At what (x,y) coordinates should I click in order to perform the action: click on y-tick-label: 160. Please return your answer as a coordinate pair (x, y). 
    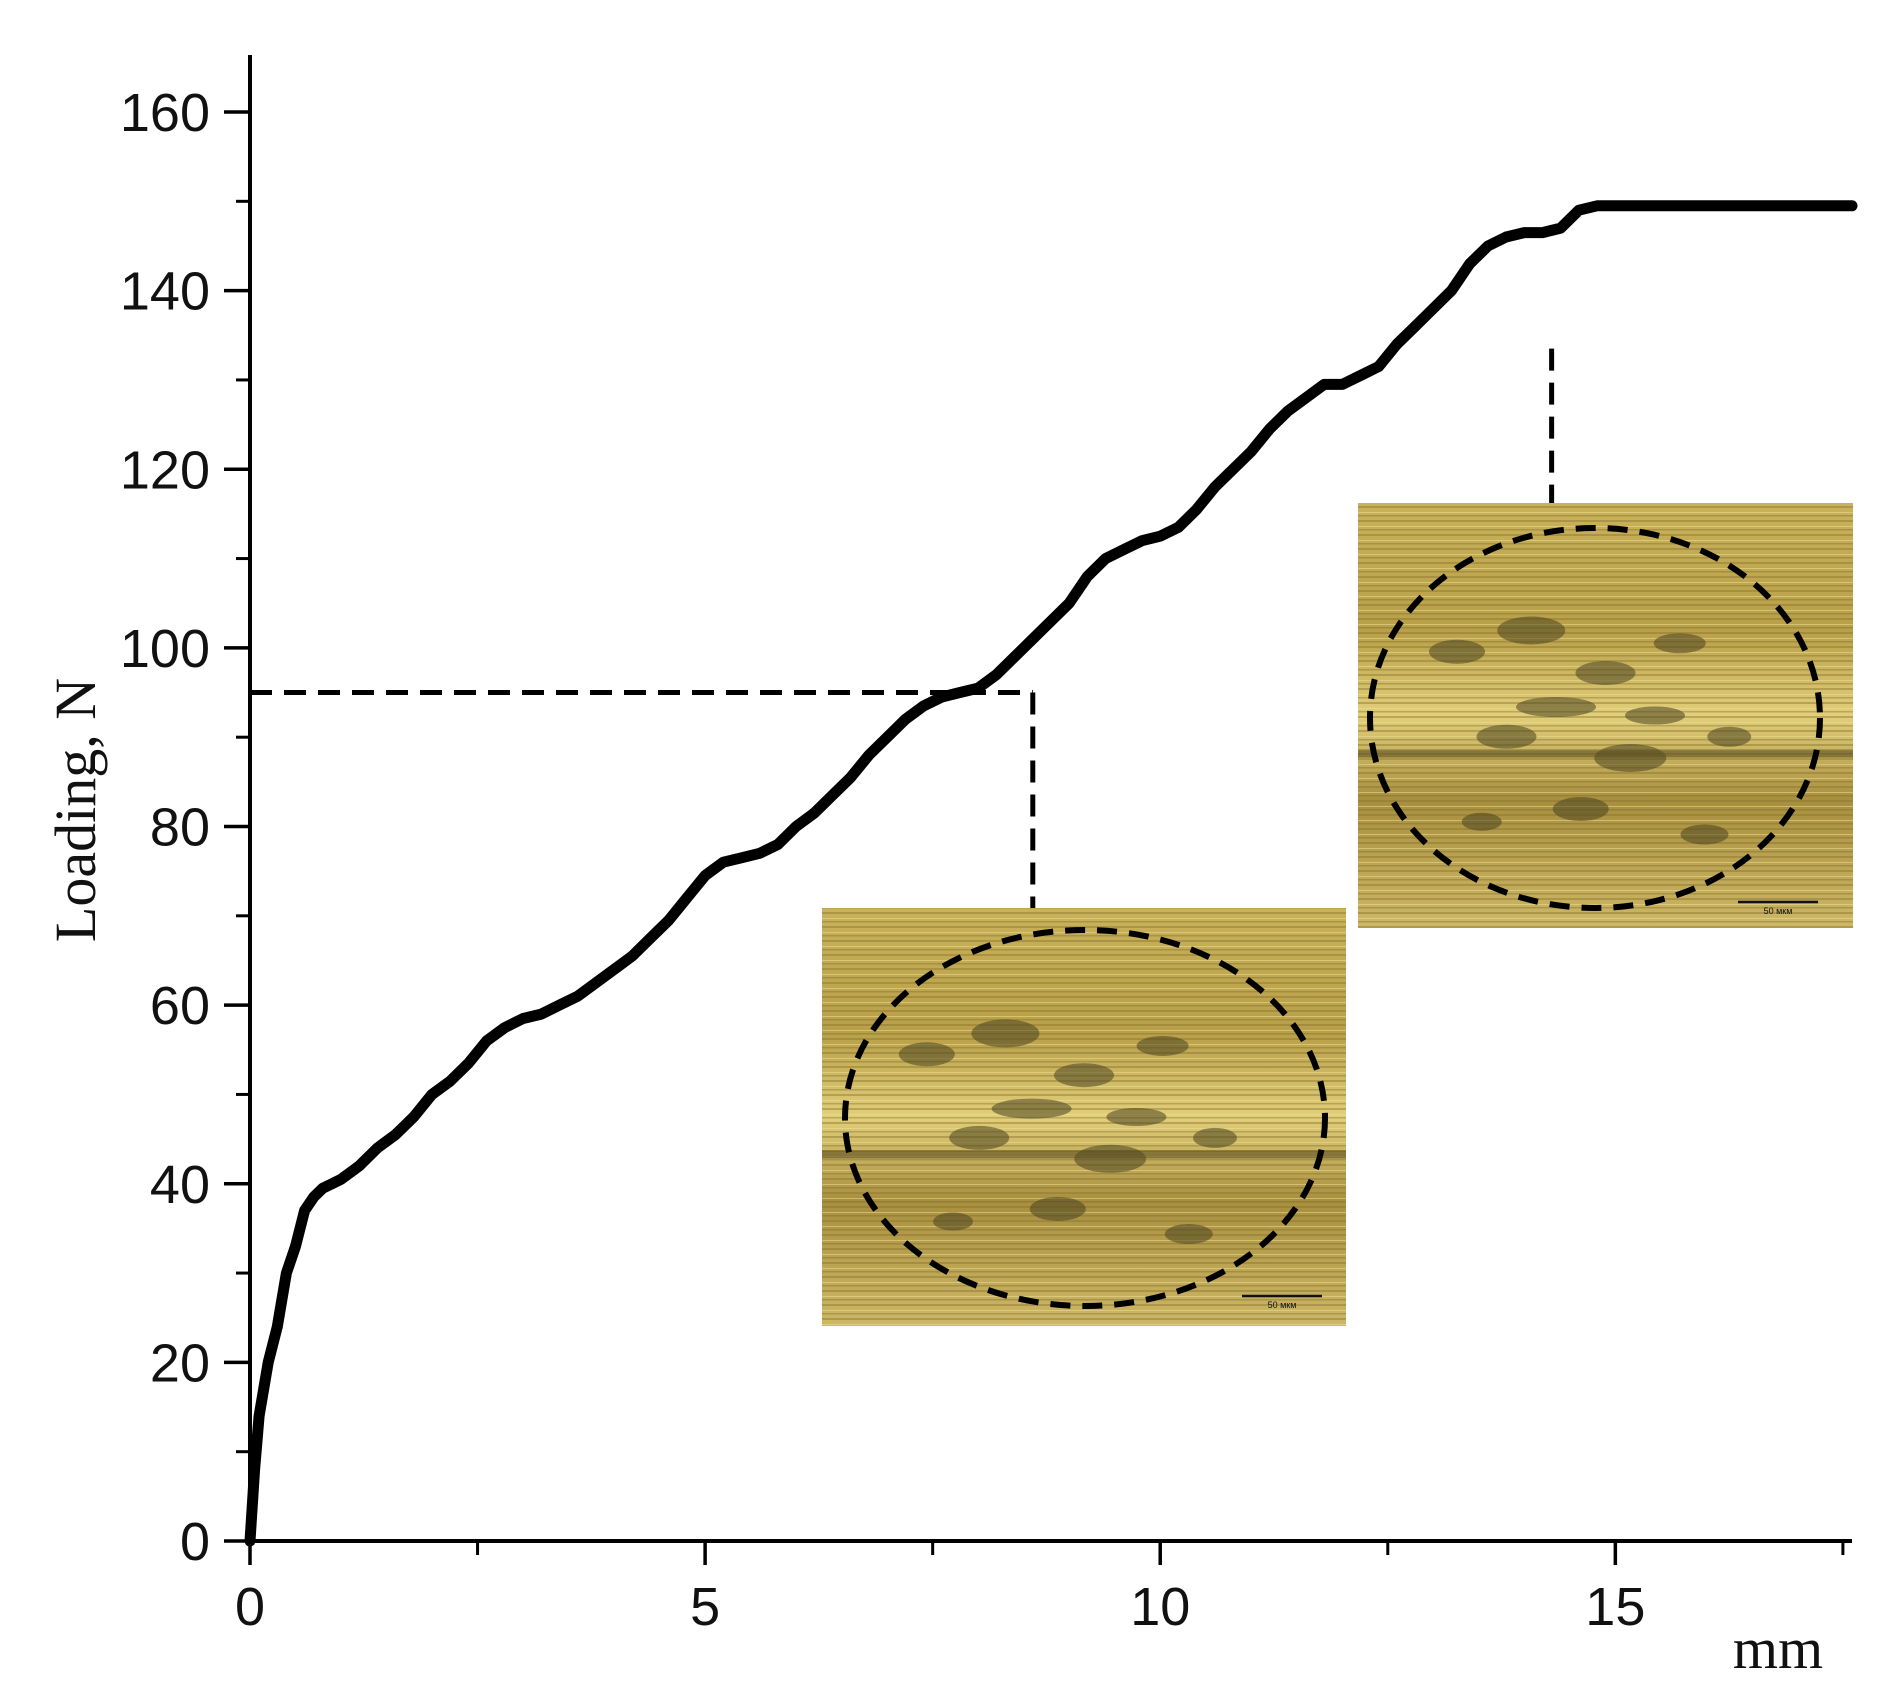
    Looking at the image, I should click on (165, 113).